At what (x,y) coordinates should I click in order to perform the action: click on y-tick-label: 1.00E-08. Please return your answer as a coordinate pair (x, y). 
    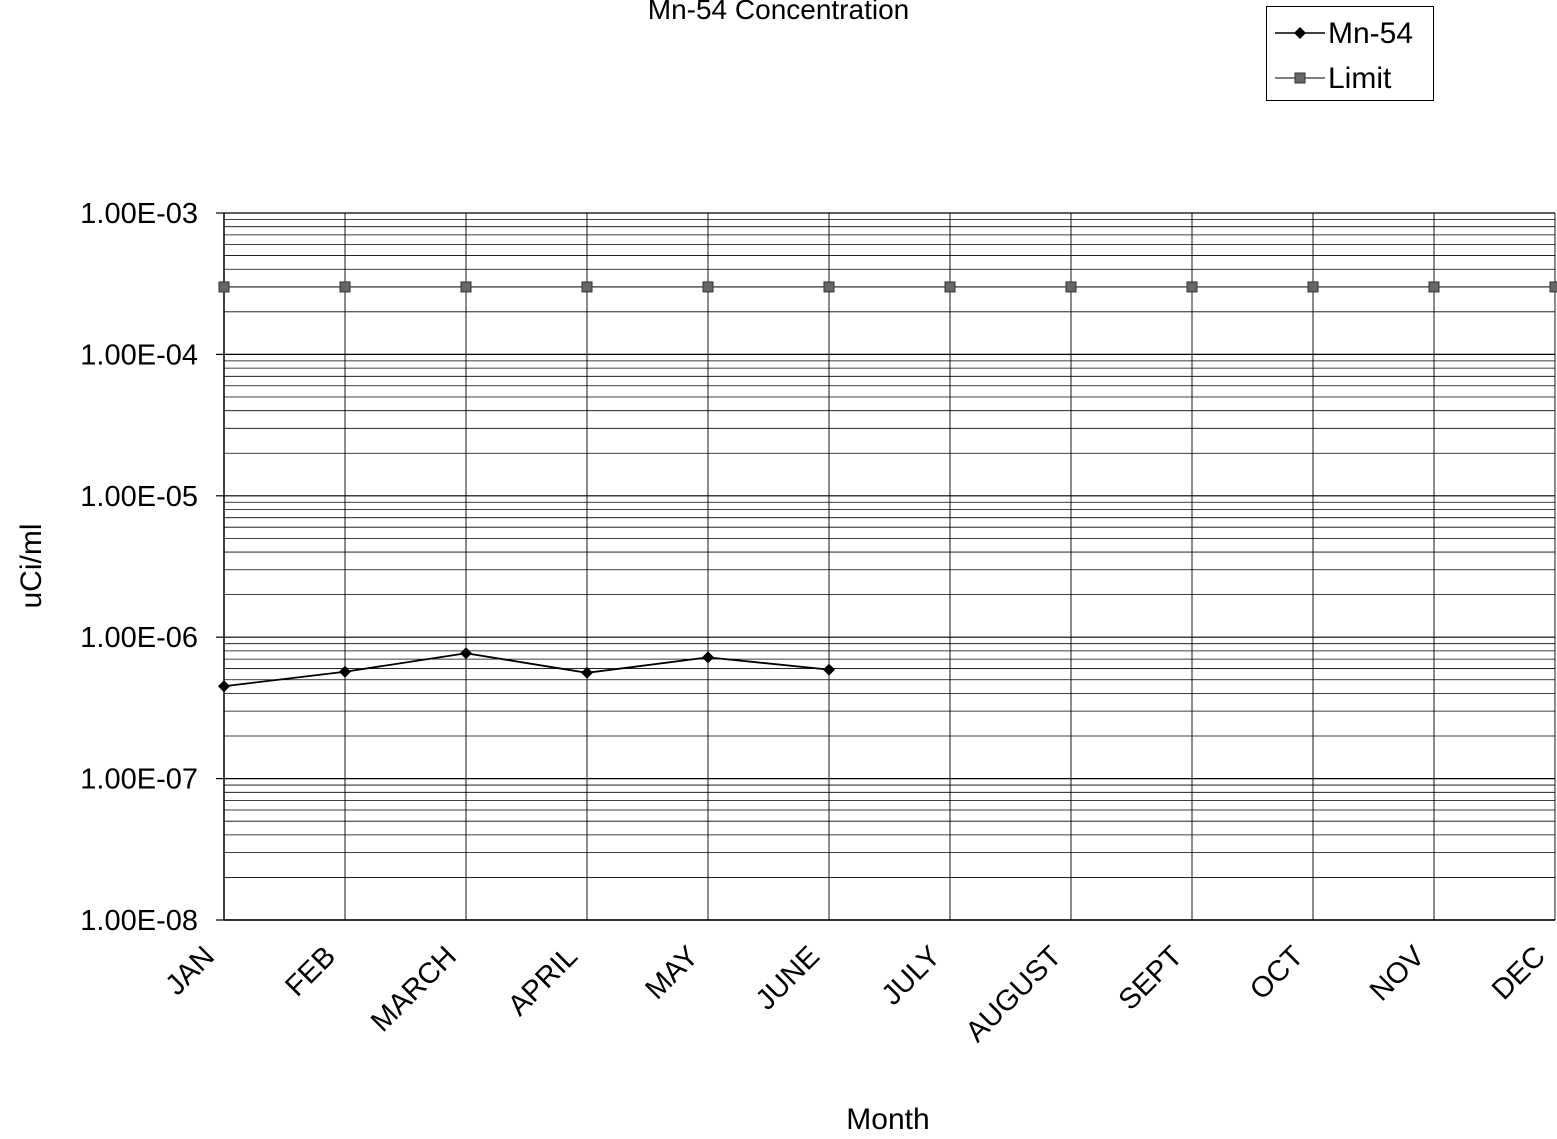
    Looking at the image, I should click on (139, 921).